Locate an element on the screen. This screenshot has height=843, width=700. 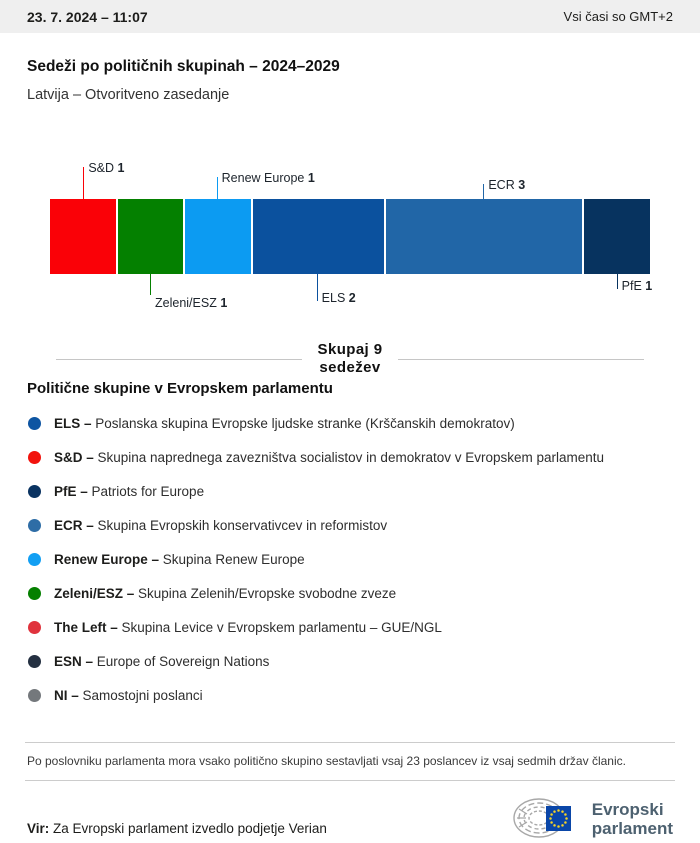
segment-label: Renew Europe 1 is located at coordinates (268, 178).